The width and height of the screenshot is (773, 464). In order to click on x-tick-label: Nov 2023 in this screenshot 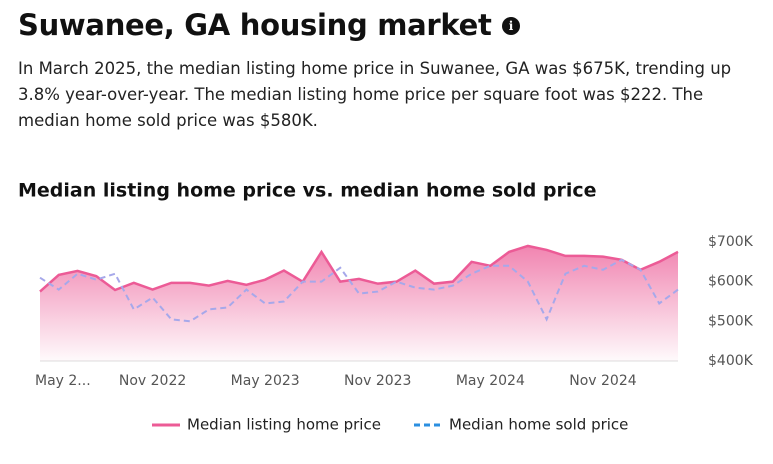, I will do `click(377, 381)`.